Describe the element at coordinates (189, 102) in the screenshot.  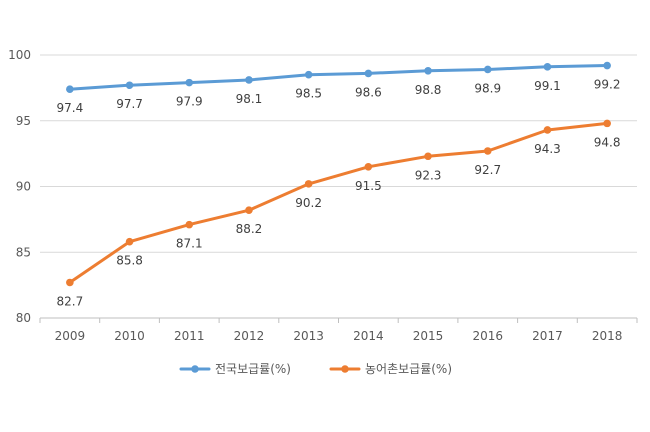
I see `data-label: 97.9` at that location.